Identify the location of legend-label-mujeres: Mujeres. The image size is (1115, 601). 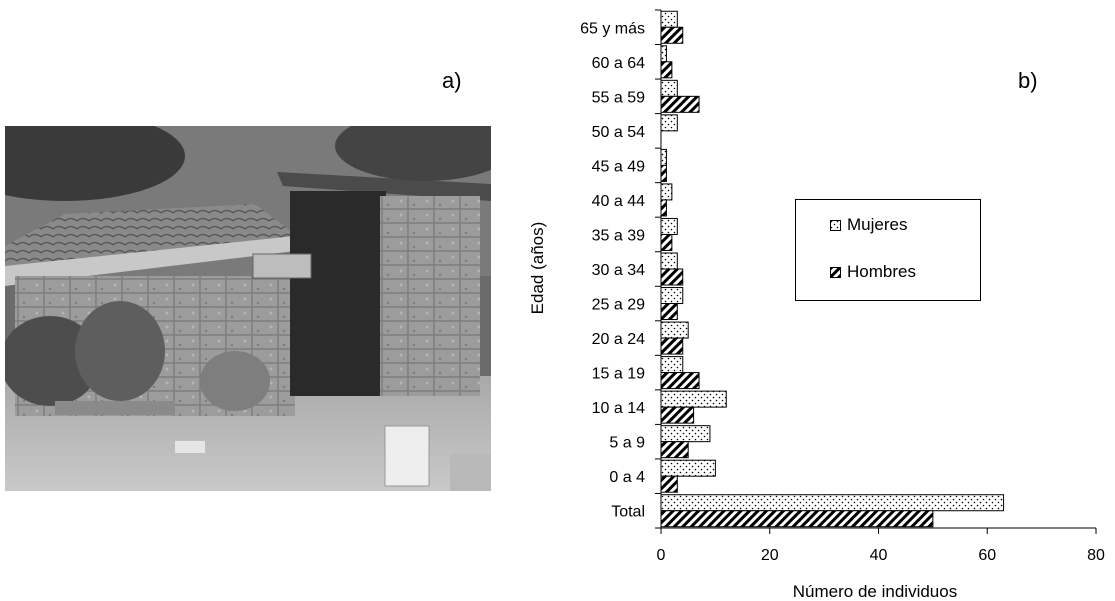
(877, 224).